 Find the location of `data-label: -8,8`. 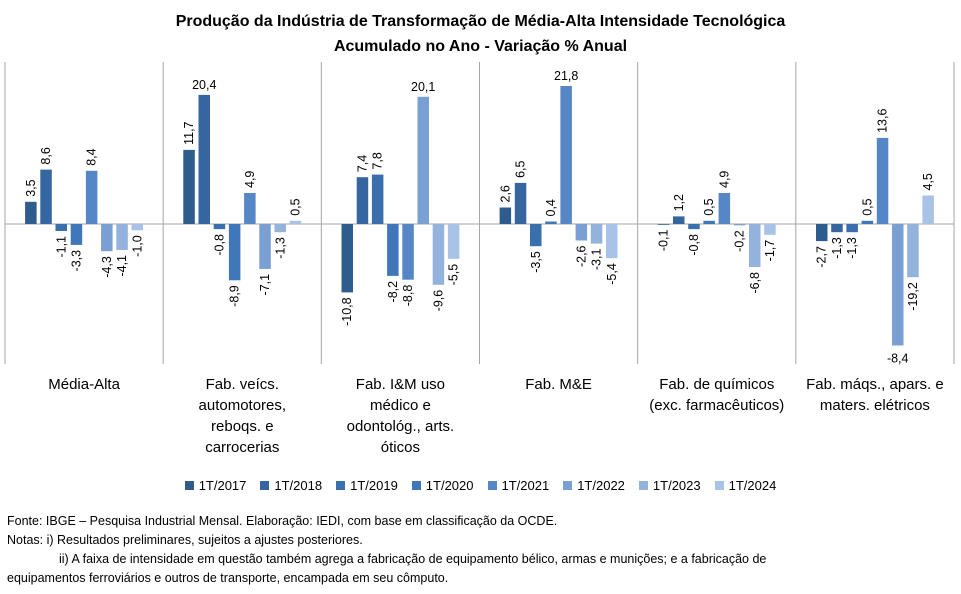

data-label: -8,8 is located at coordinates (408, 296).